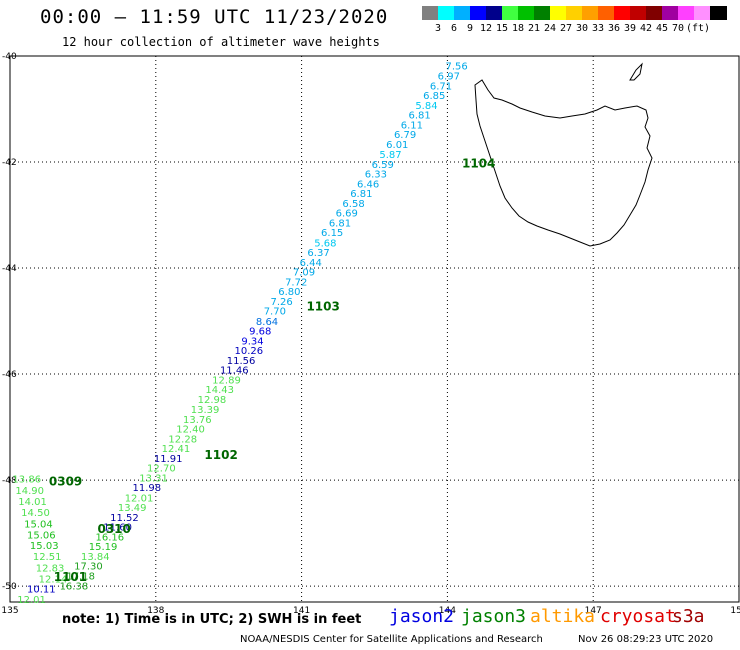 This screenshot has width=740, height=650. I want to click on wave-height-value: 5.87, so click(390, 155).